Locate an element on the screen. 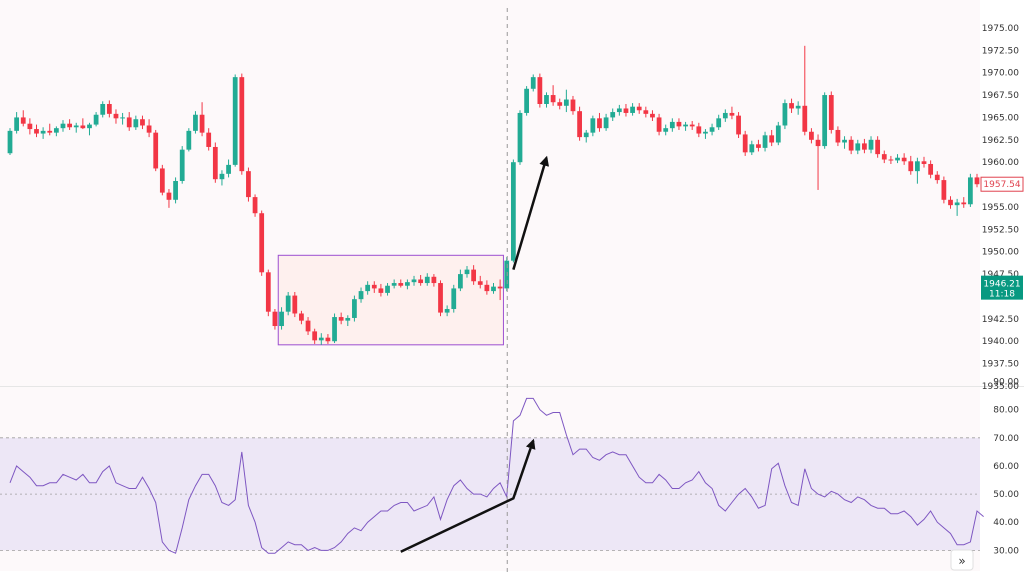 This screenshot has width=1024, height=581. scroll-button-bg is located at coordinates (962, 560).